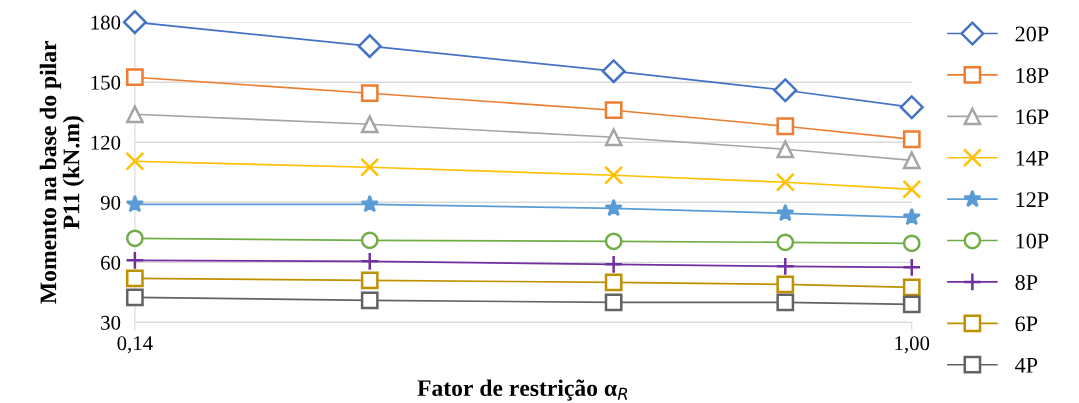 Image resolution: width=1079 pixels, height=403 pixels. Describe the element at coordinates (110, 202) in the screenshot. I see `y-tick-label: 90` at that location.